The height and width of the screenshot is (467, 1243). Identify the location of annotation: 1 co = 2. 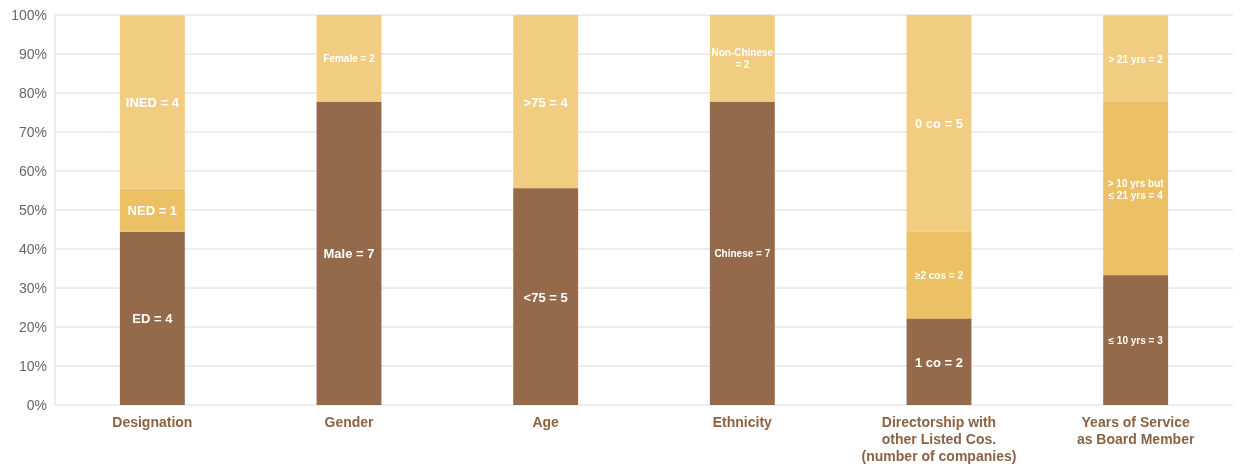
(939, 362).